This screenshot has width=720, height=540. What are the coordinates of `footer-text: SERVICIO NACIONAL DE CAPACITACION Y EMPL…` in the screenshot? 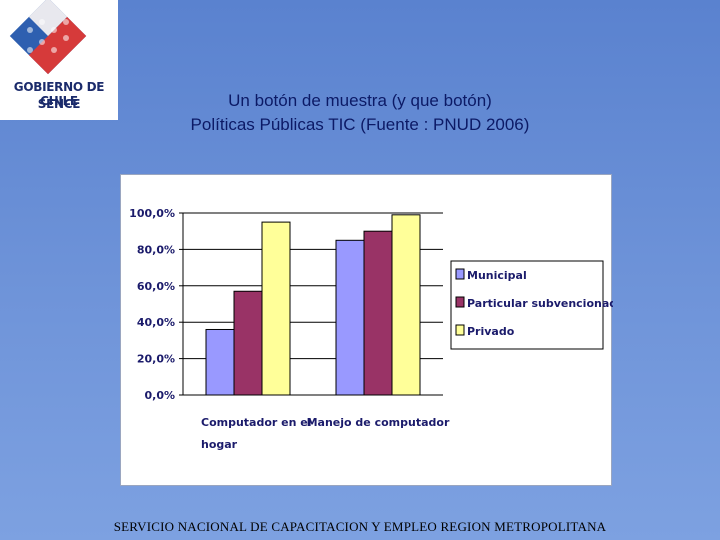 It's located at (360, 526).